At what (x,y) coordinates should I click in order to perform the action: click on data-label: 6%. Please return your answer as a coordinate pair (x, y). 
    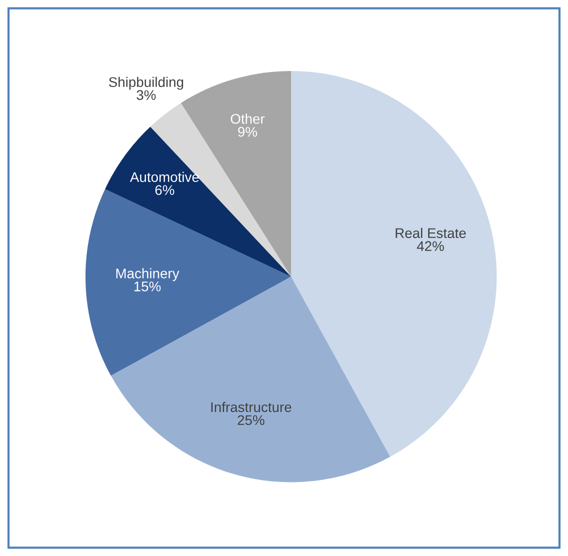
    Looking at the image, I should click on (164, 190).